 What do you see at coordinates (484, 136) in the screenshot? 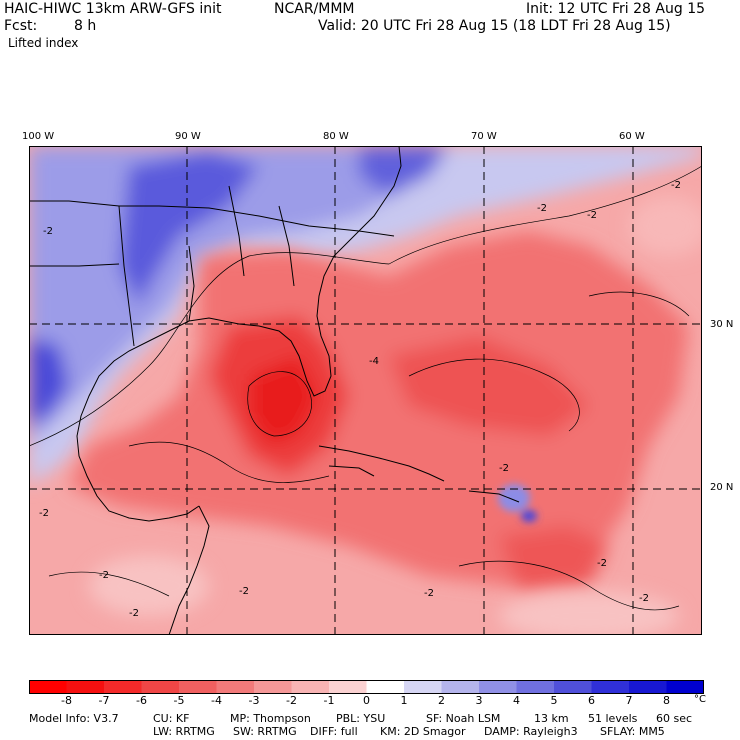
I see `lon-label: 70 W` at bounding box center [484, 136].